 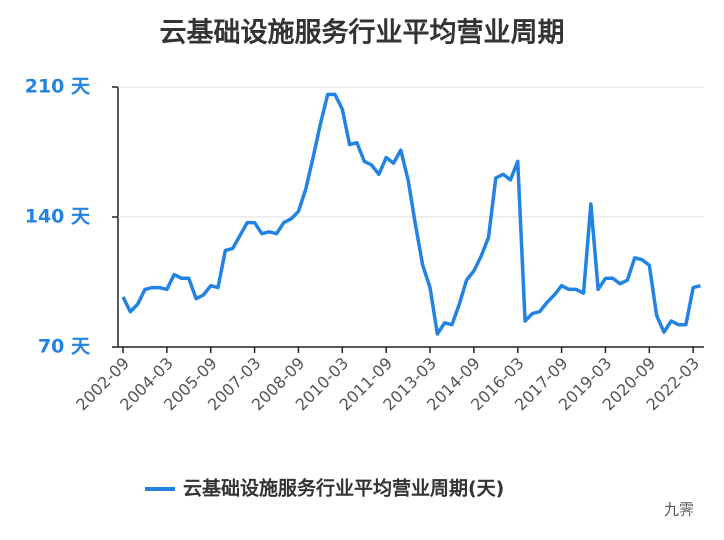 I want to click on y-tick-label: 210 天, so click(x=58, y=87).